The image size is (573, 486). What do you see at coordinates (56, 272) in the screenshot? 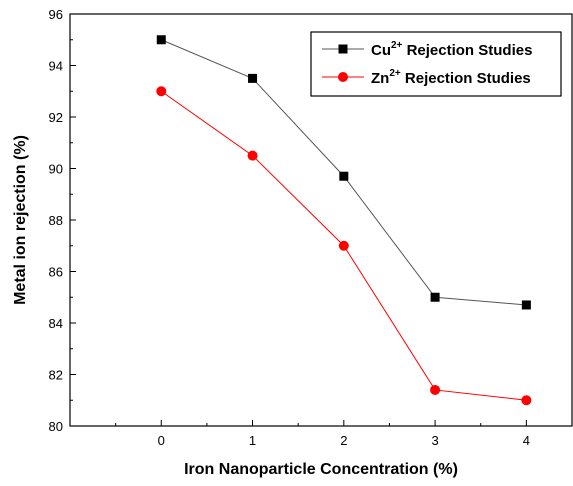
I see `y-tick-label: 86` at bounding box center [56, 272].